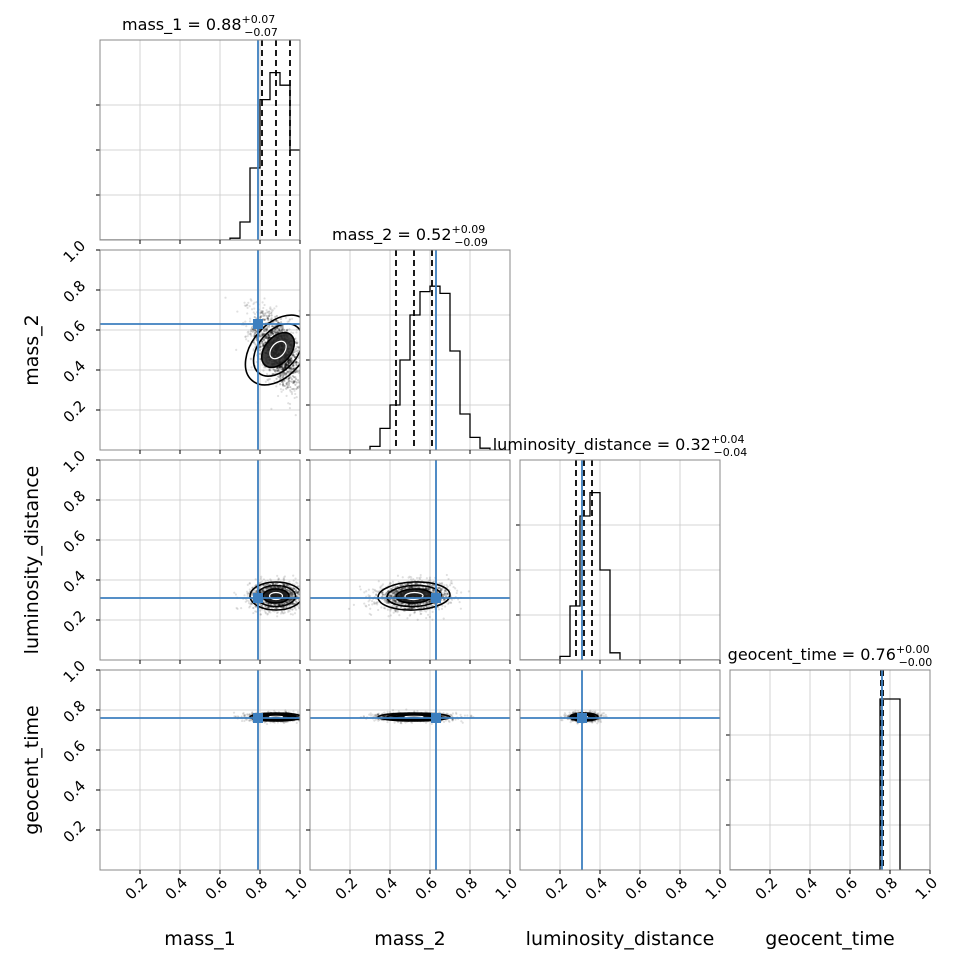 The width and height of the screenshot is (970, 970). I want to click on title-prefix: luminosity_distance = 0.32, so click(602, 445).